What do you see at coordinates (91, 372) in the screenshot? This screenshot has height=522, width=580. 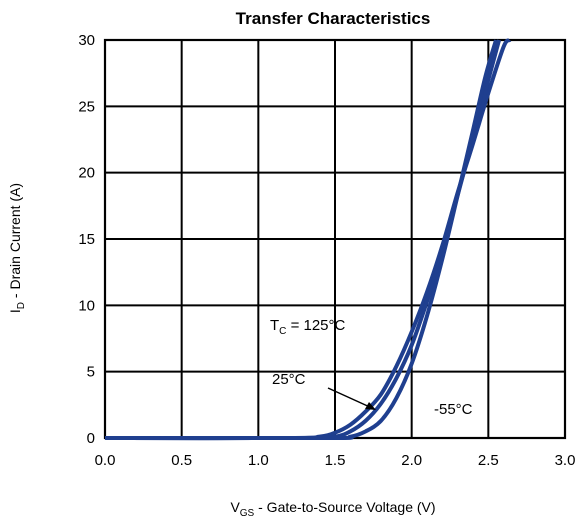 I see `y-tick-label: 5` at bounding box center [91, 372].